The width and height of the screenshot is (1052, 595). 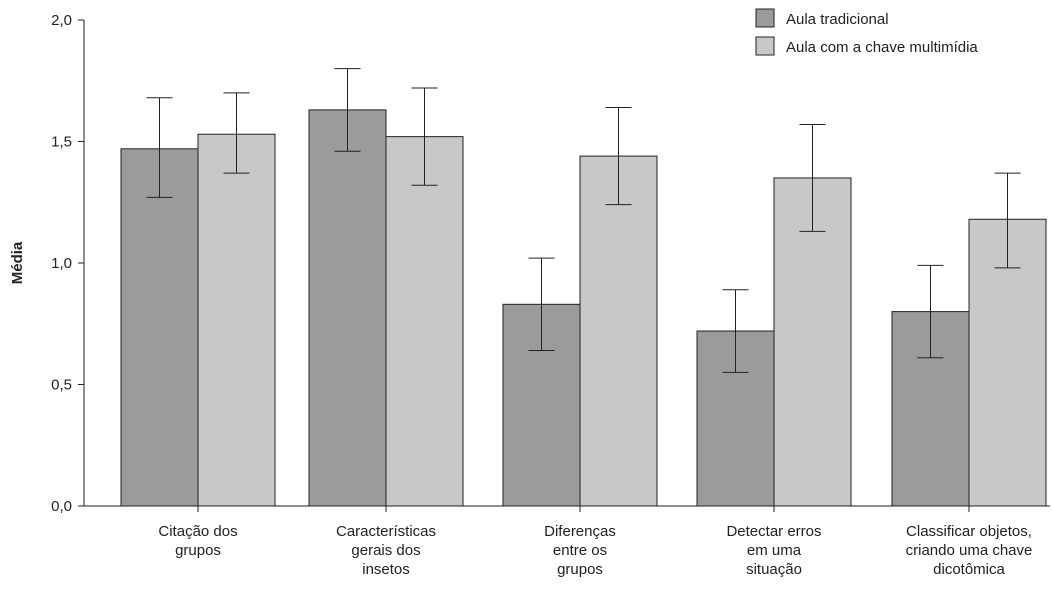 I want to click on y-axis-label: Média, so click(x=17, y=262).